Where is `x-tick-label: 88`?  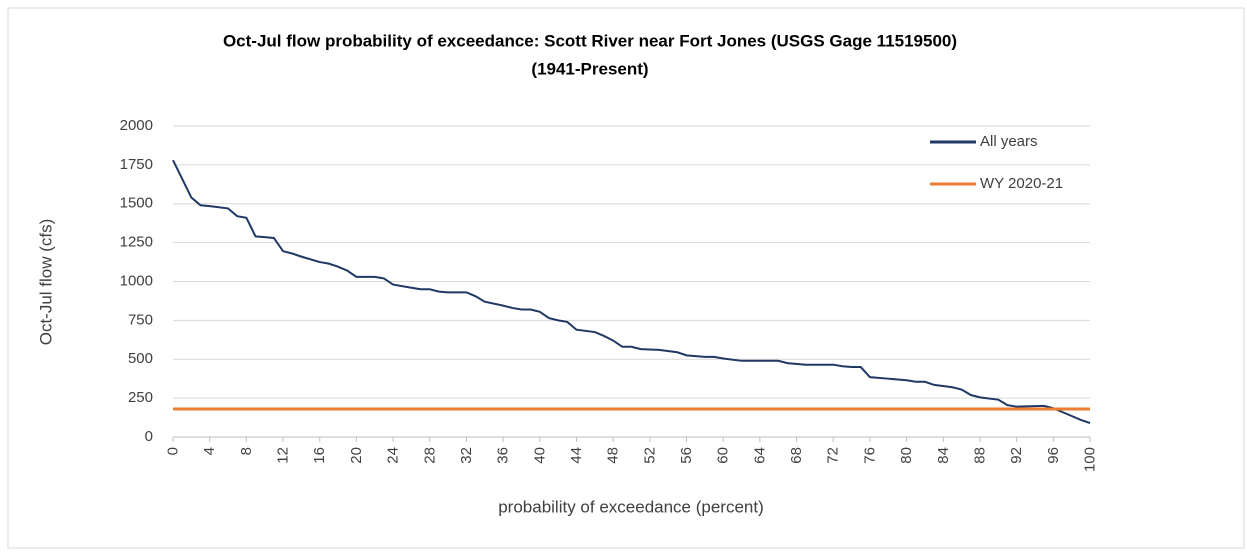 x-tick-label: 88 is located at coordinates (979, 455).